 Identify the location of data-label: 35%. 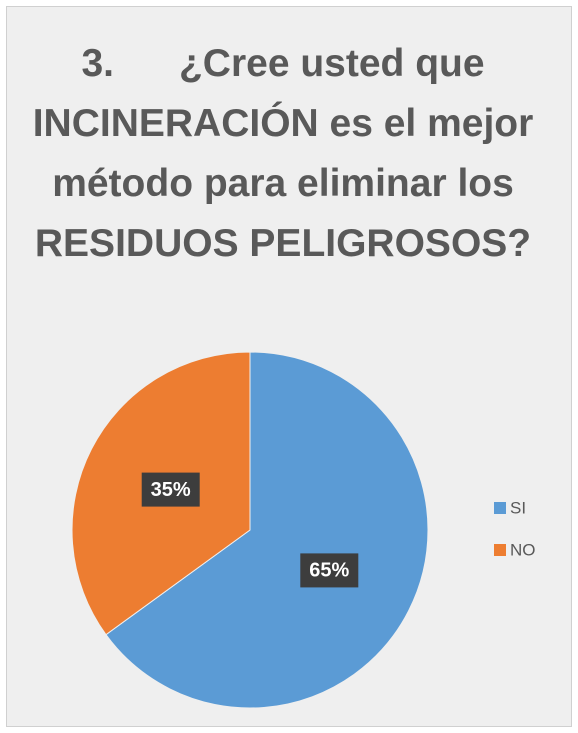
(171, 490).